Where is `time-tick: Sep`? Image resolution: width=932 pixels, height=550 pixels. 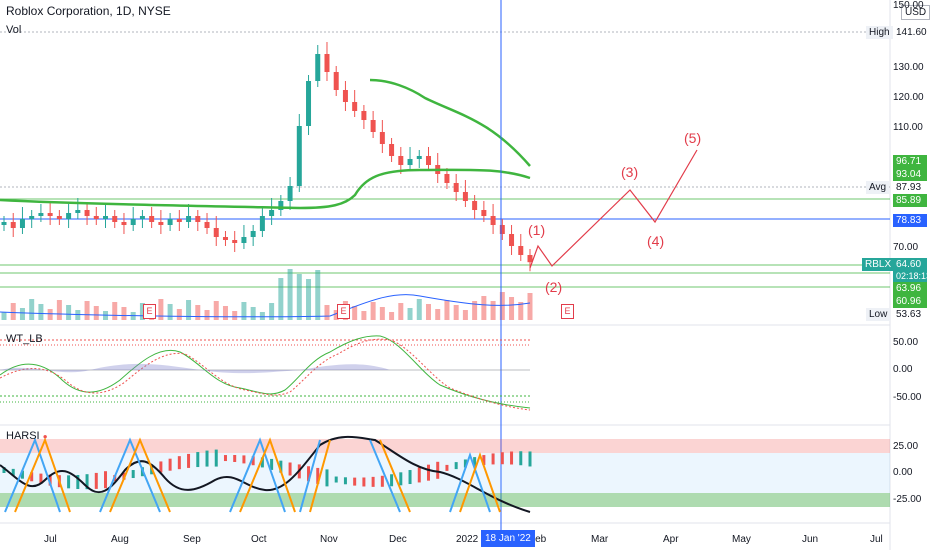 time-tick: Sep is located at coordinates (192, 539).